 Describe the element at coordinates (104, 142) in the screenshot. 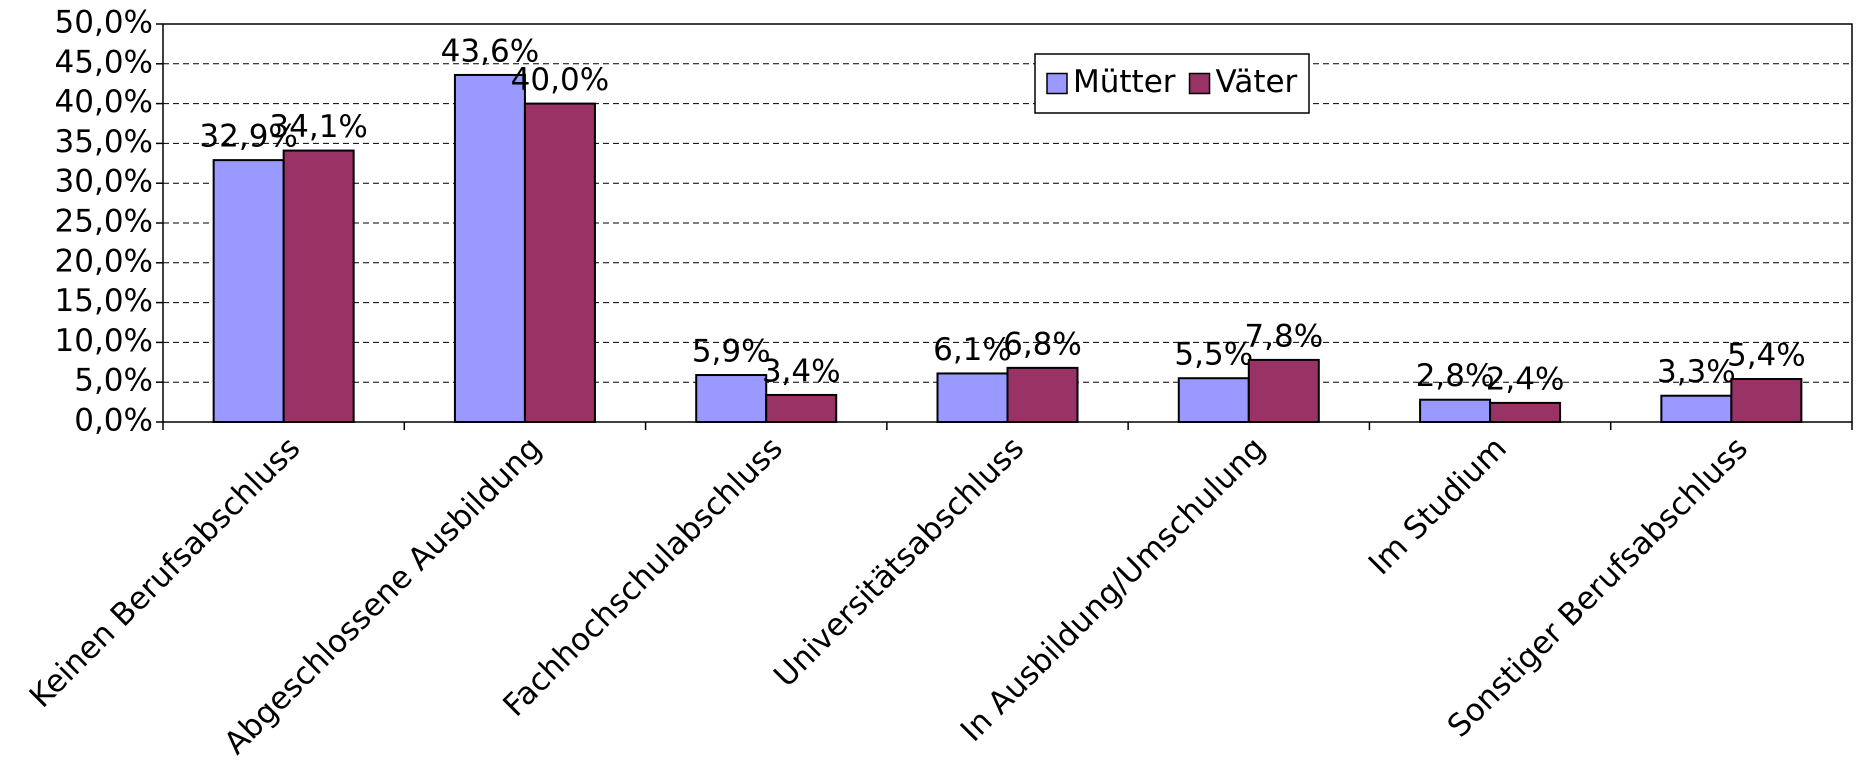

I see `y-tick-label: 35,0%` at that location.